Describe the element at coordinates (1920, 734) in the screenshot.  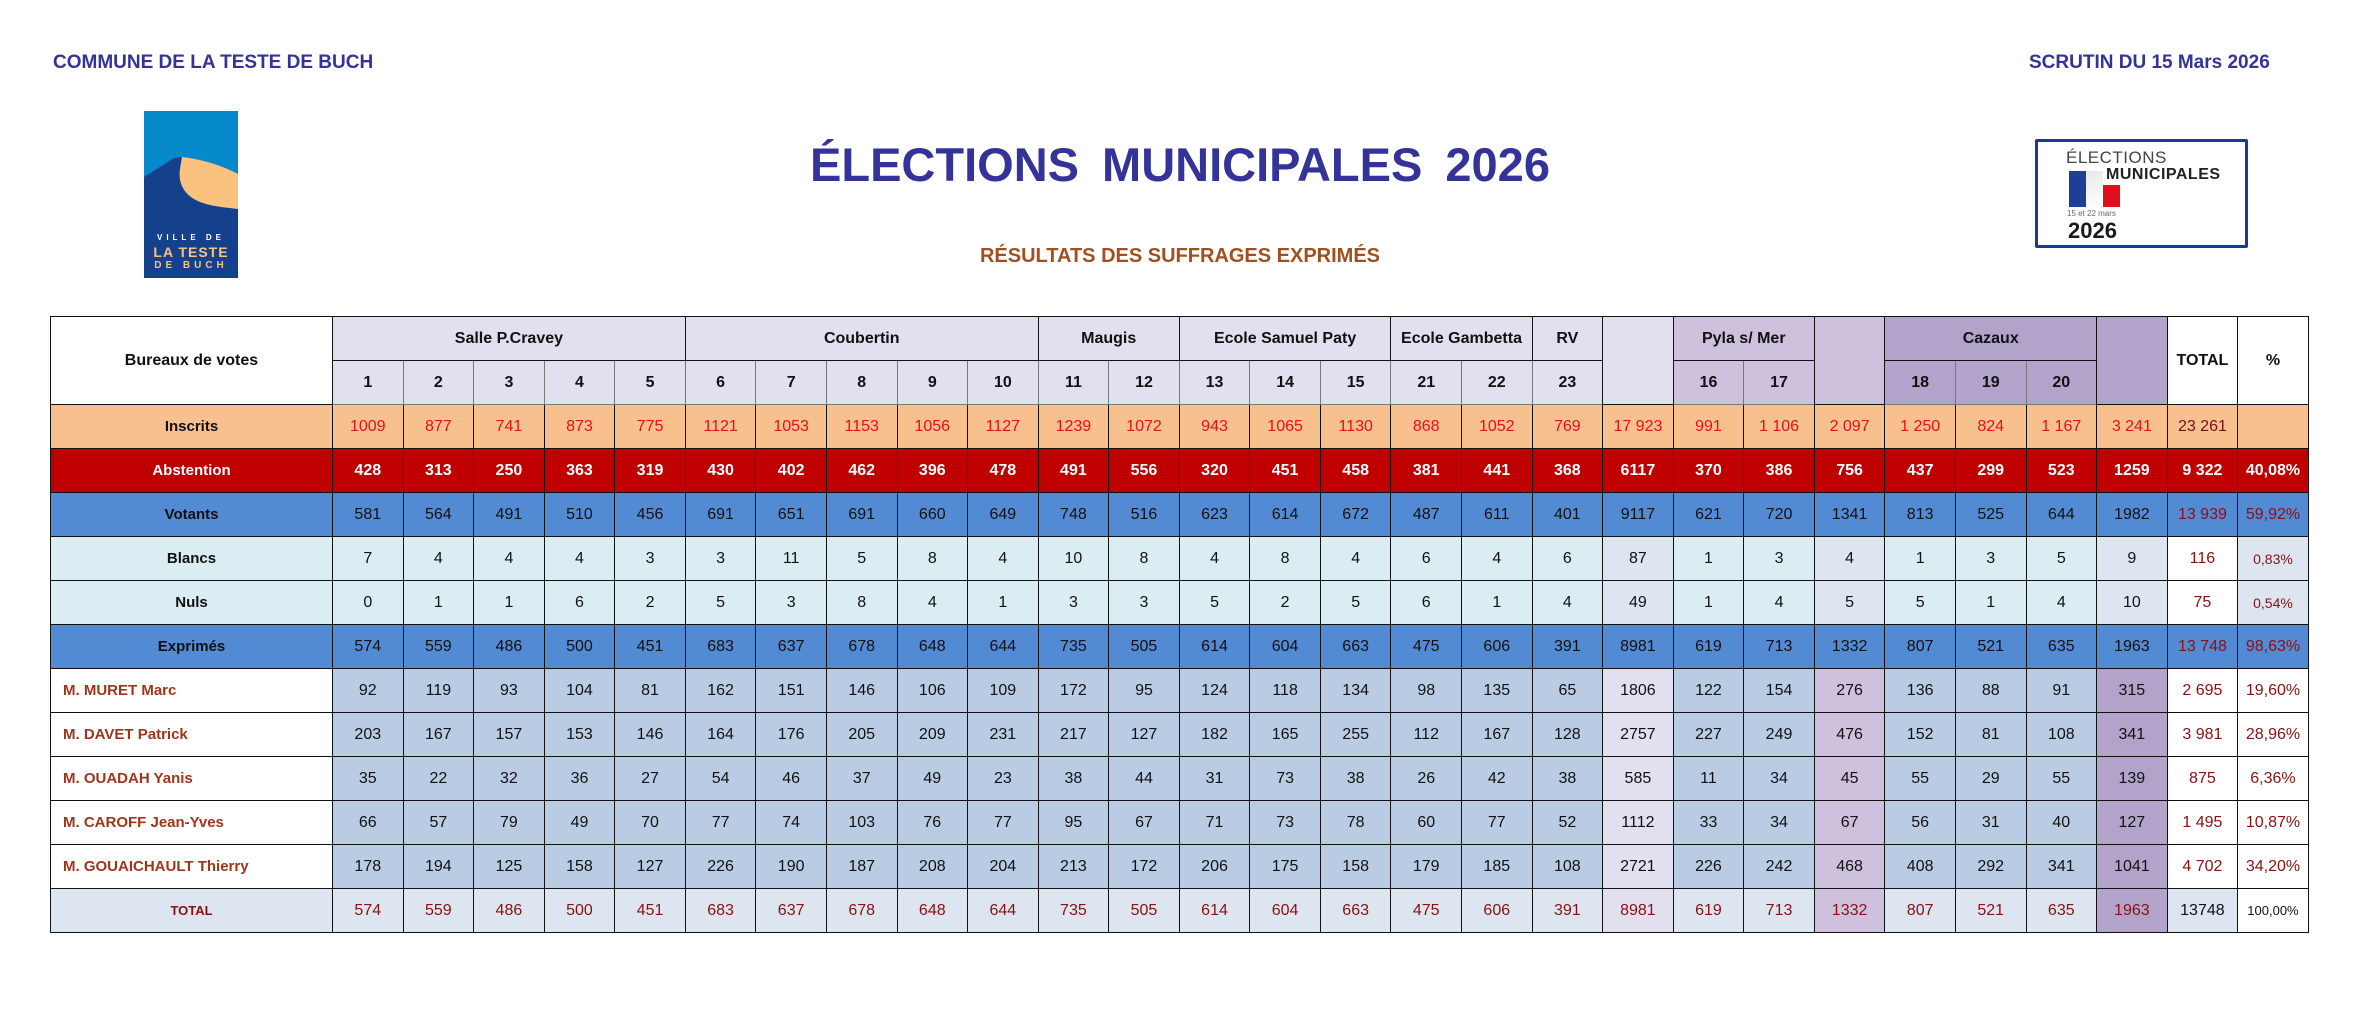
I see `value-cell: 152` at that location.